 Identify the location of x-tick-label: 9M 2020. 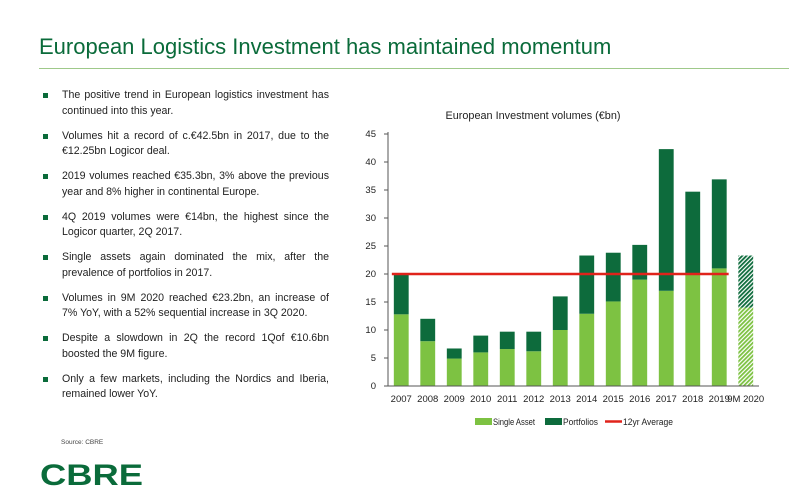
(745, 399).